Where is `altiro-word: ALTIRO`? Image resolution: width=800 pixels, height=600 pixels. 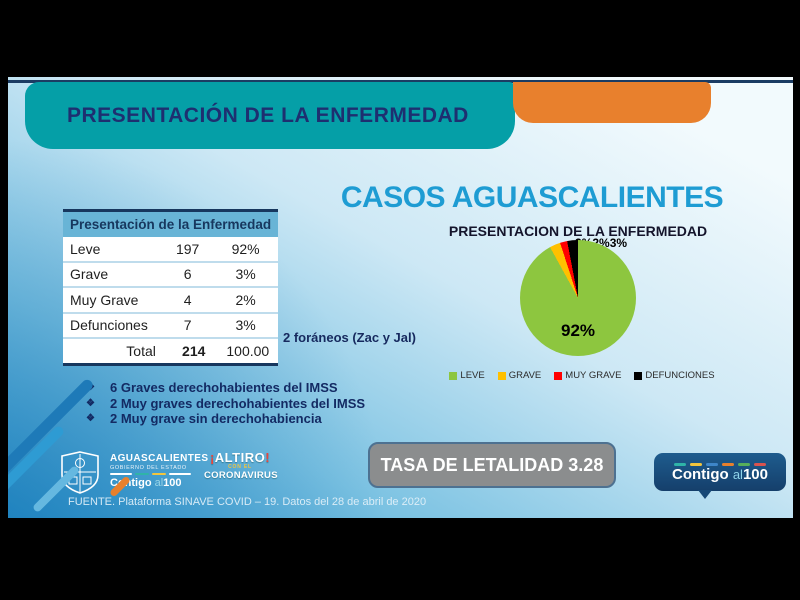
altiro-word: ALTIRO is located at coordinates (240, 457).